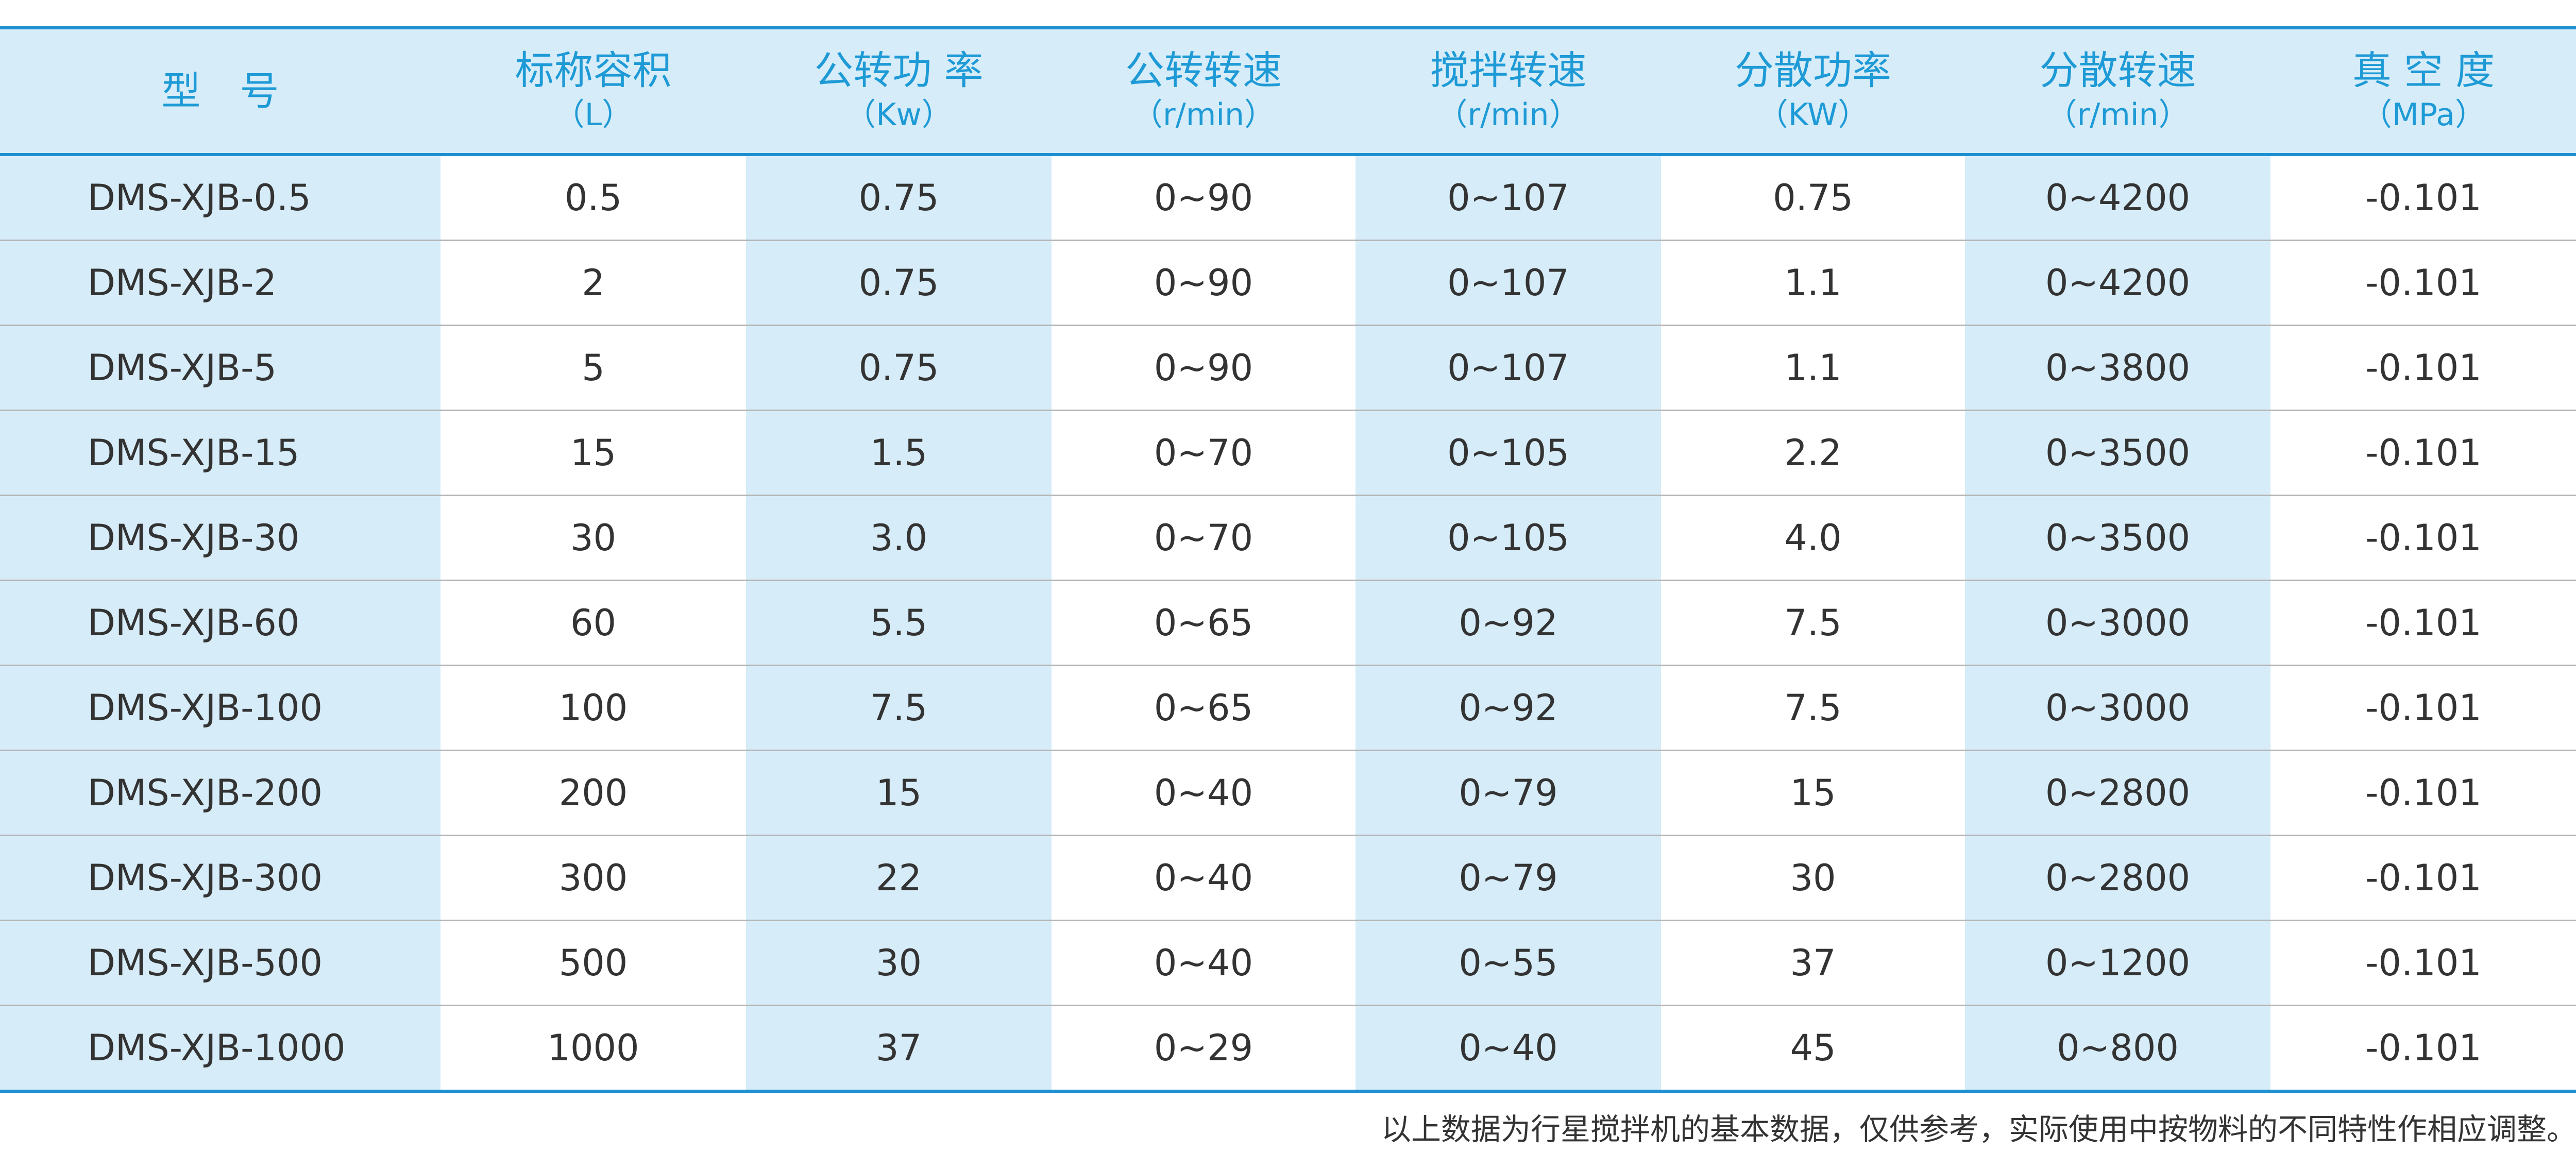  I want to click on table-cell: 0~105, so click(1508, 453).